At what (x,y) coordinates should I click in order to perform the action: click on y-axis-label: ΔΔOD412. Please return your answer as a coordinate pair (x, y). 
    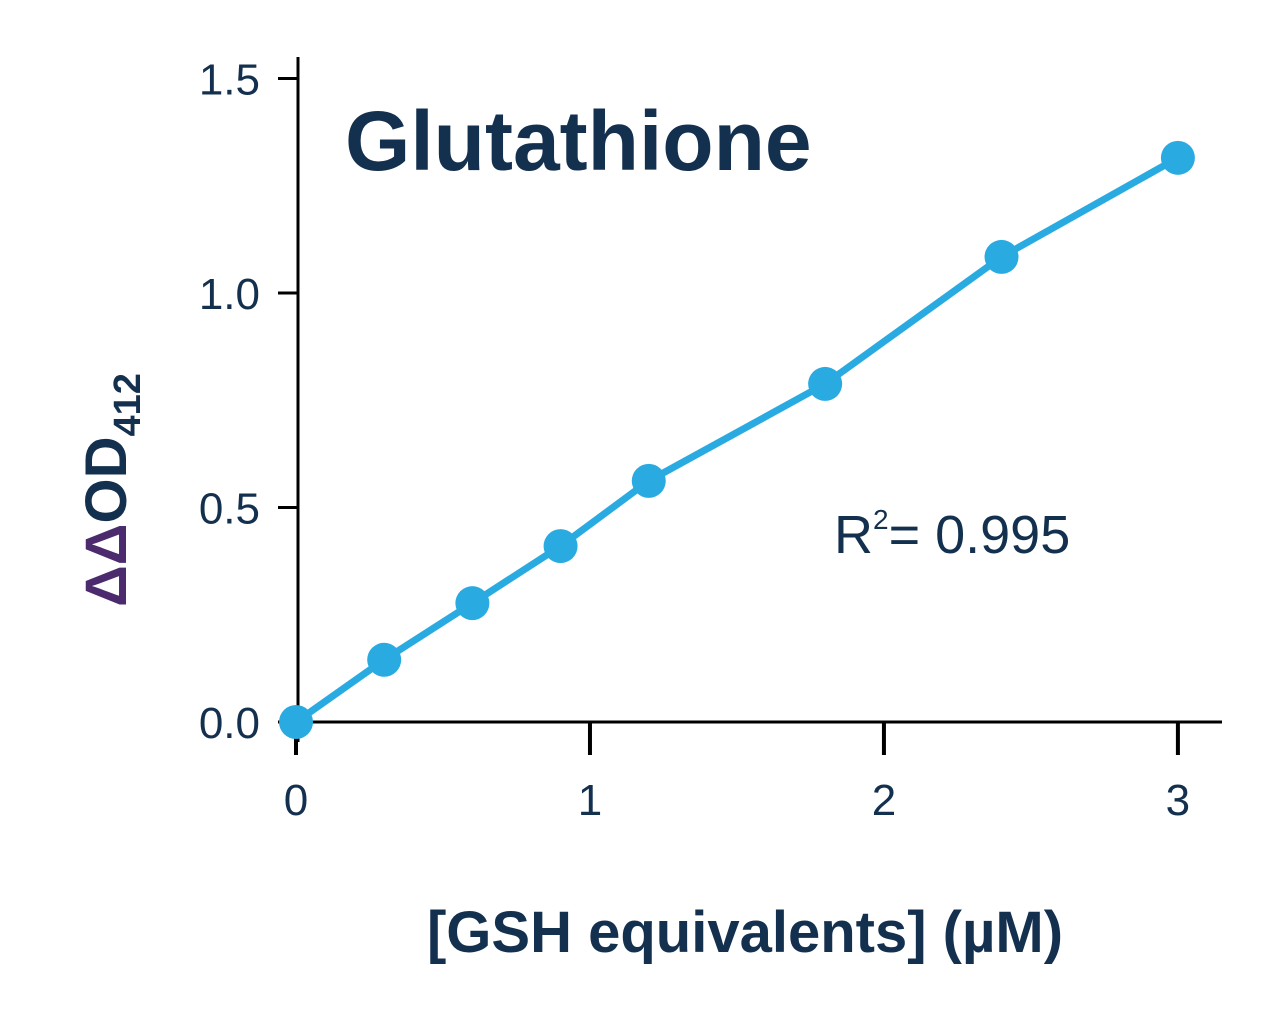
    Looking at the image, I should click on (111, 490).